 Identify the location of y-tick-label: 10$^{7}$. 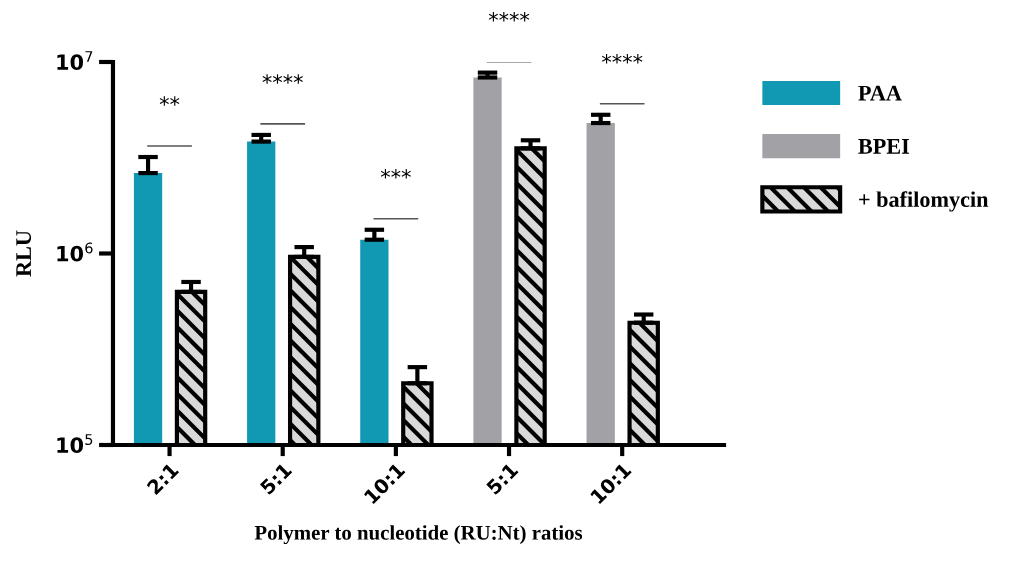
(75, 61).